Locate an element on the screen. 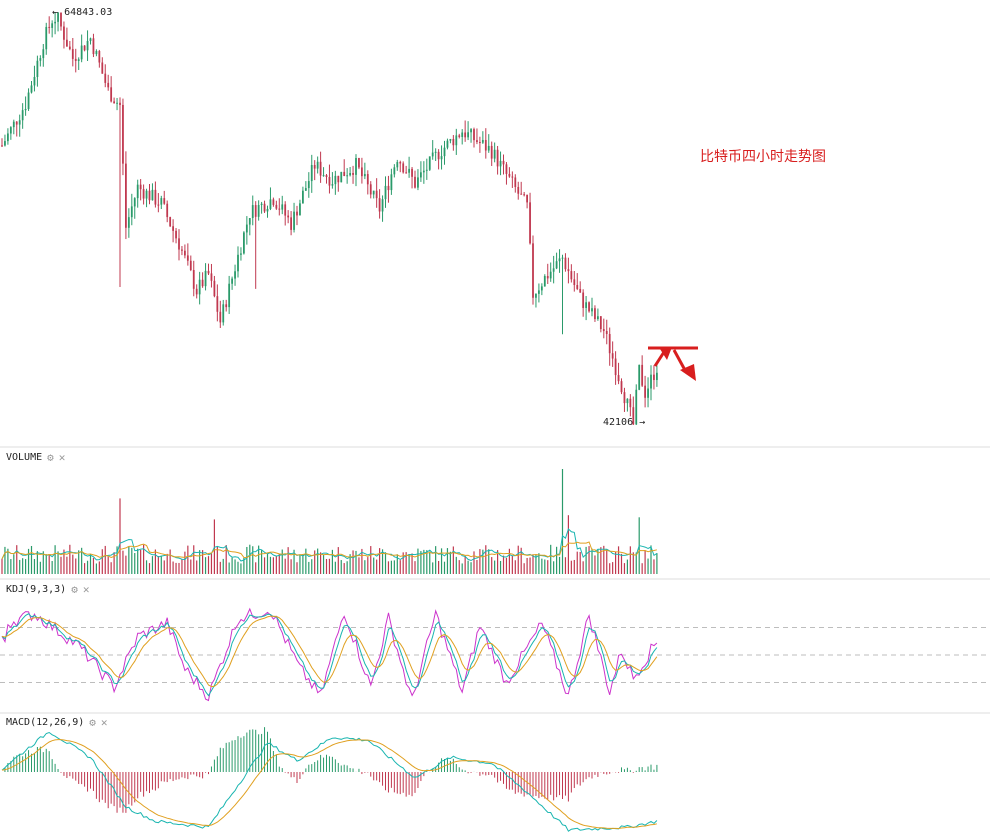 This screenshot has width=990, height=838. volume-panel-title: VOLUME is located at coordinates (24, 457).